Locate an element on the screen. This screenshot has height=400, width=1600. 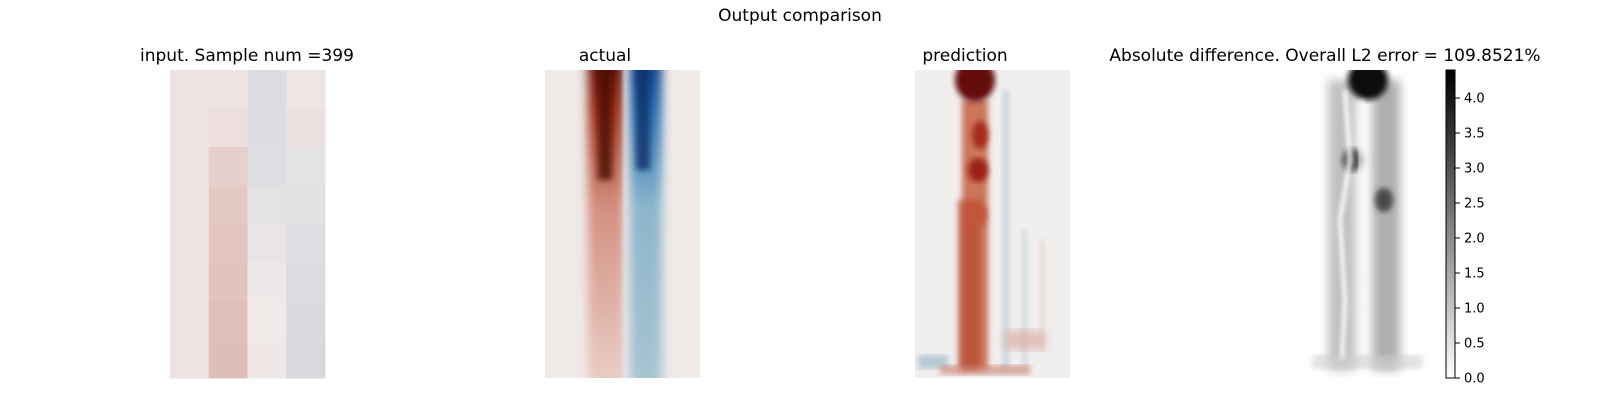
abs-diff-heatmap is located at coordinates (1362, 224).